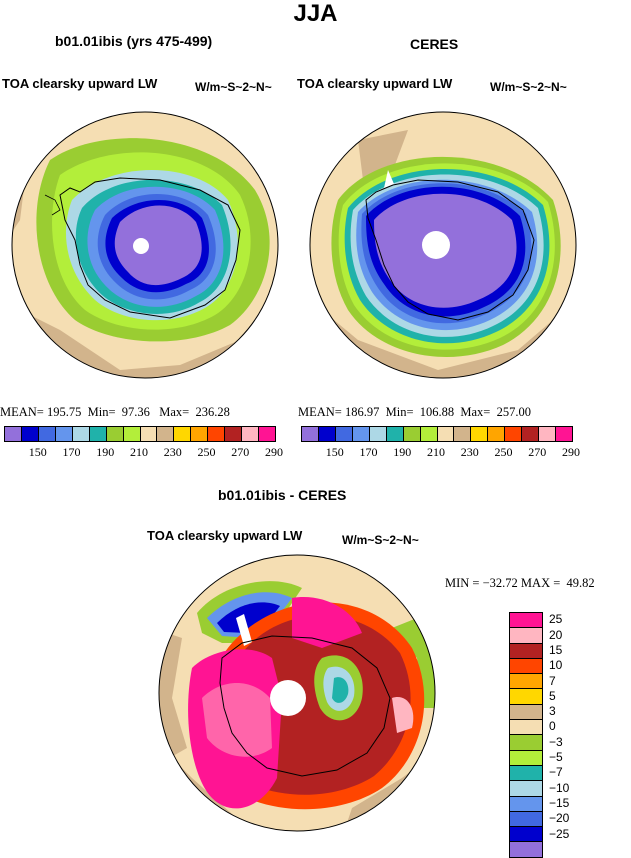 Image resolution: width=631 pixels, height=858 pixels. I want to click on obs-variable-title: TOA clearsky upward LW, so click(375, 83).